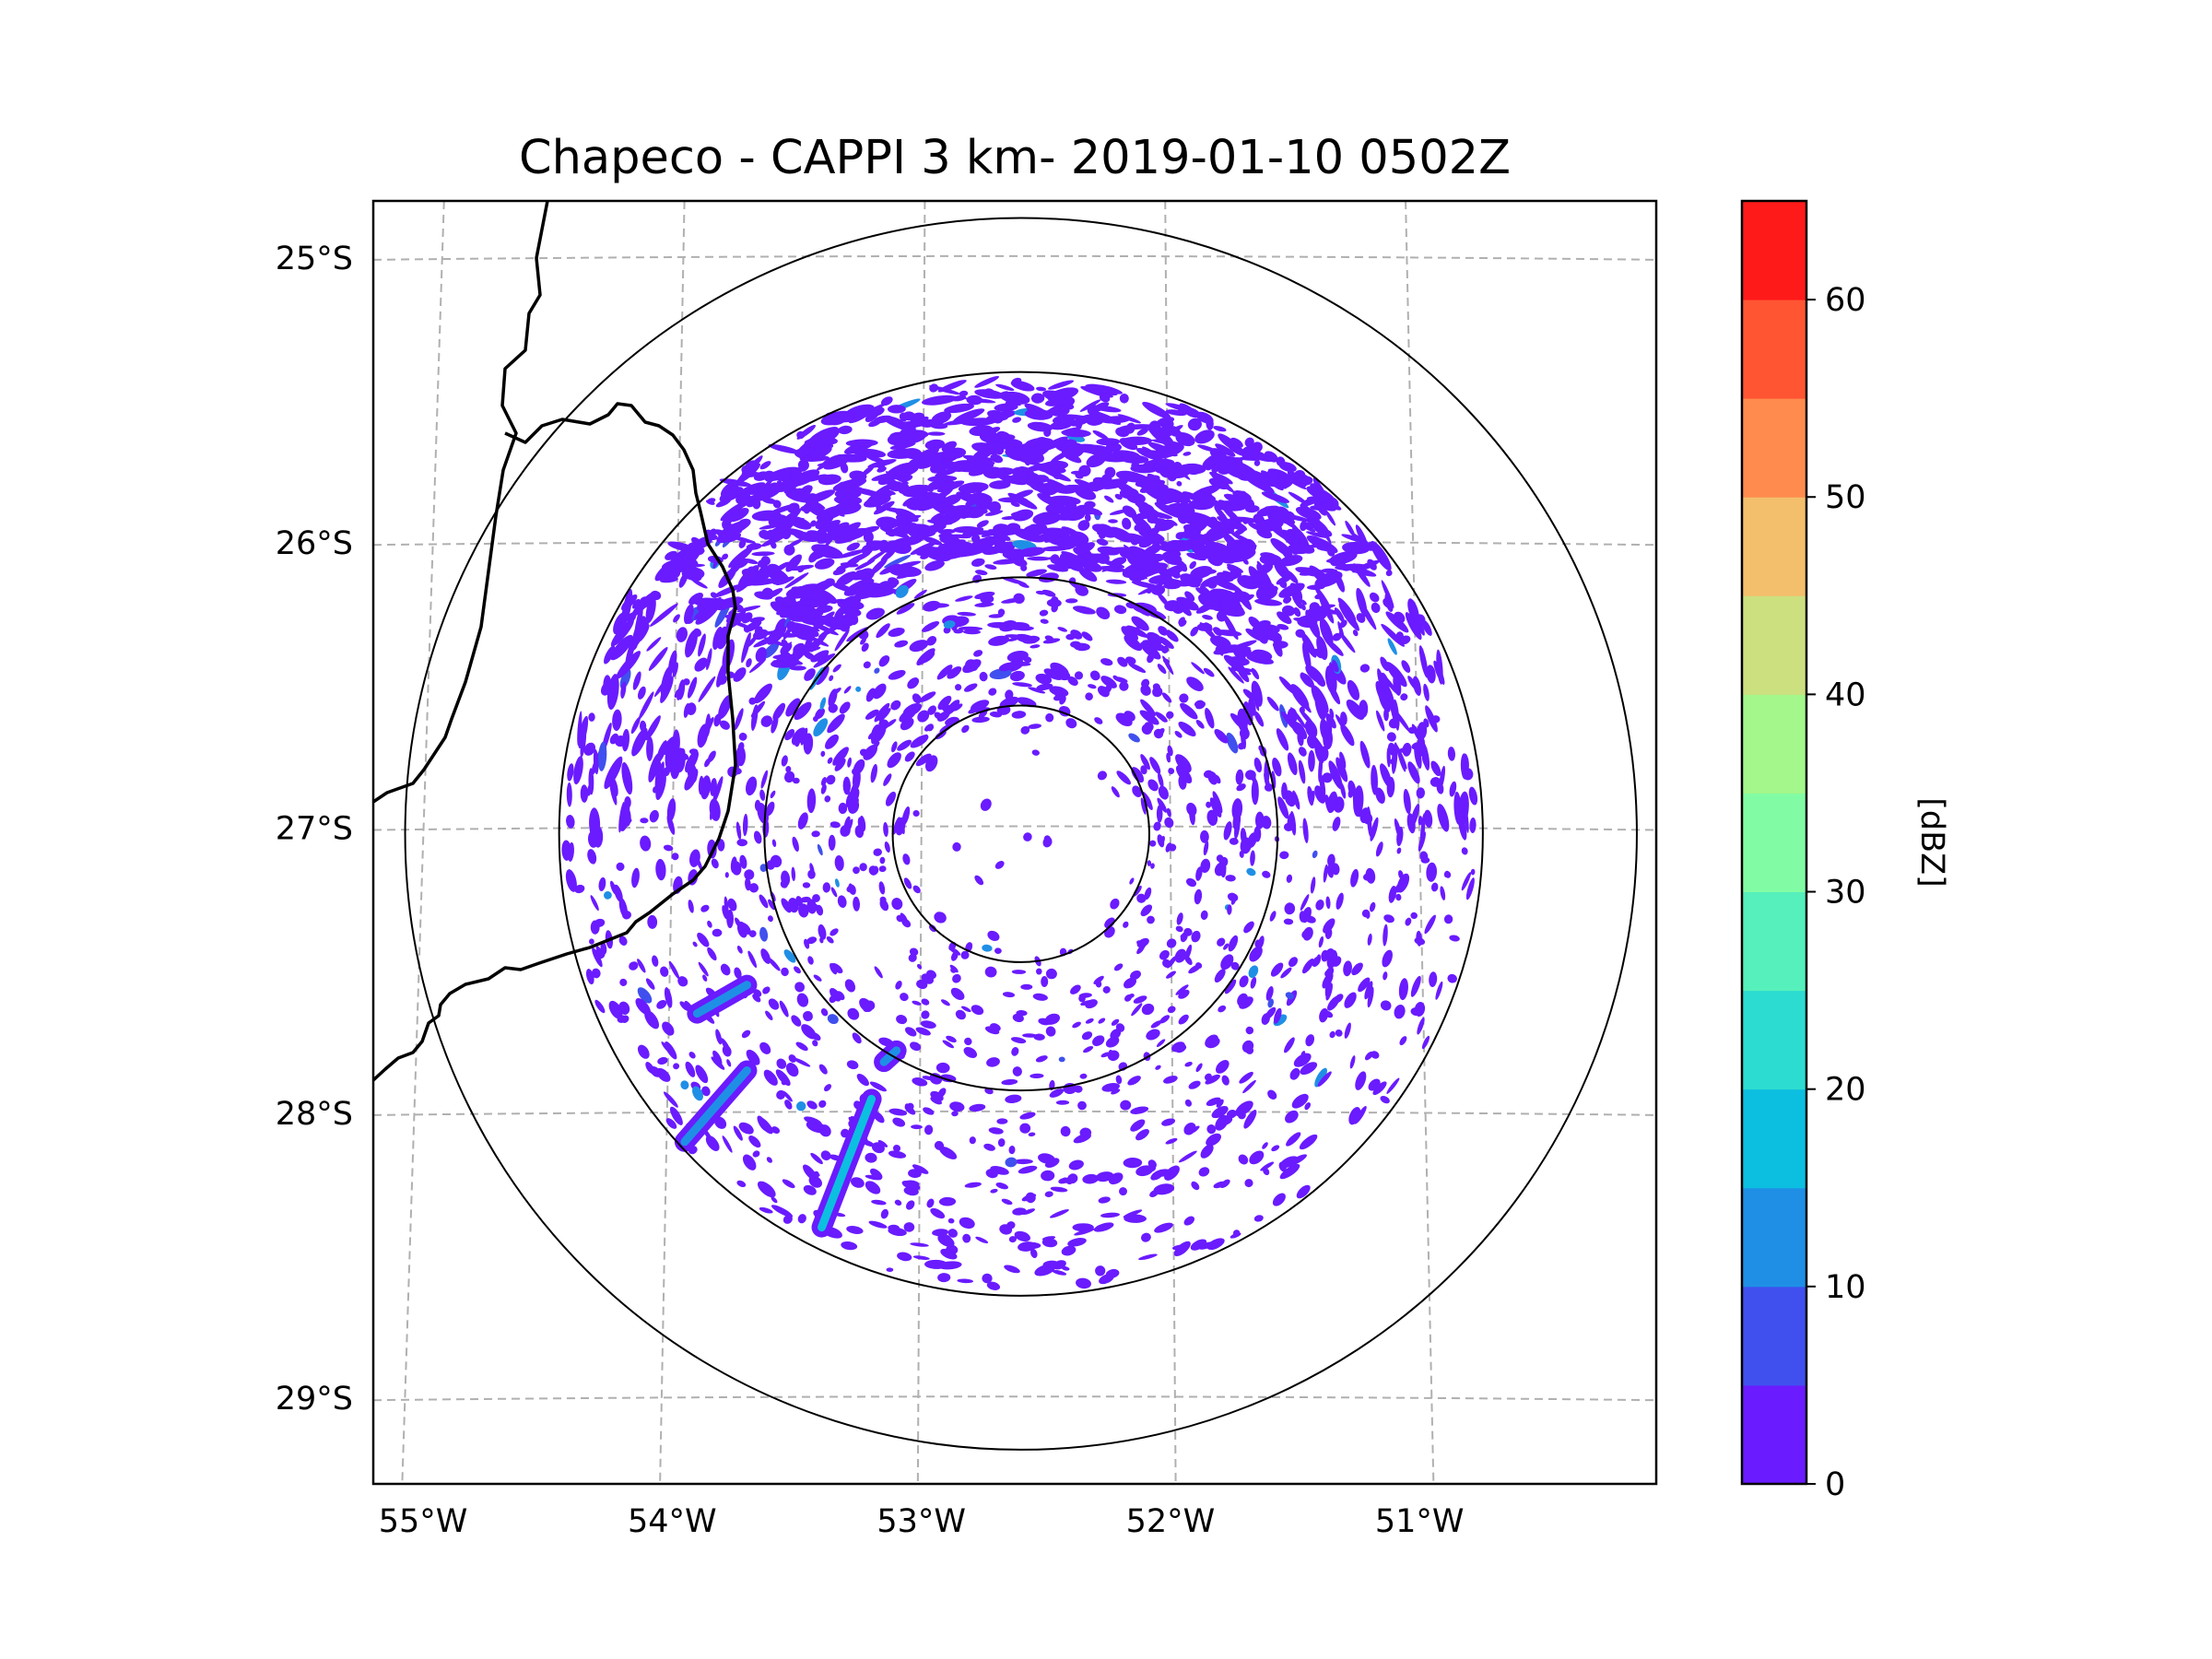 This screenshot has width=2212, height=1659. I want to click on lon-gridline, so click(1170, 842).